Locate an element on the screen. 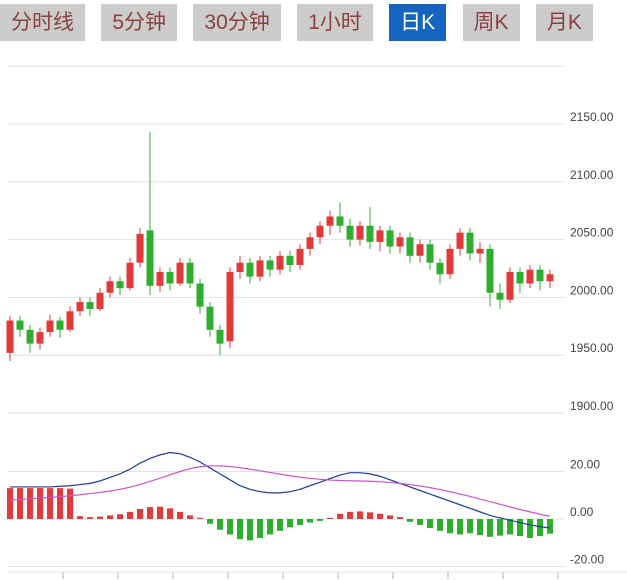  tab-weekly-k: 周K is located at coordinates (491, 22).